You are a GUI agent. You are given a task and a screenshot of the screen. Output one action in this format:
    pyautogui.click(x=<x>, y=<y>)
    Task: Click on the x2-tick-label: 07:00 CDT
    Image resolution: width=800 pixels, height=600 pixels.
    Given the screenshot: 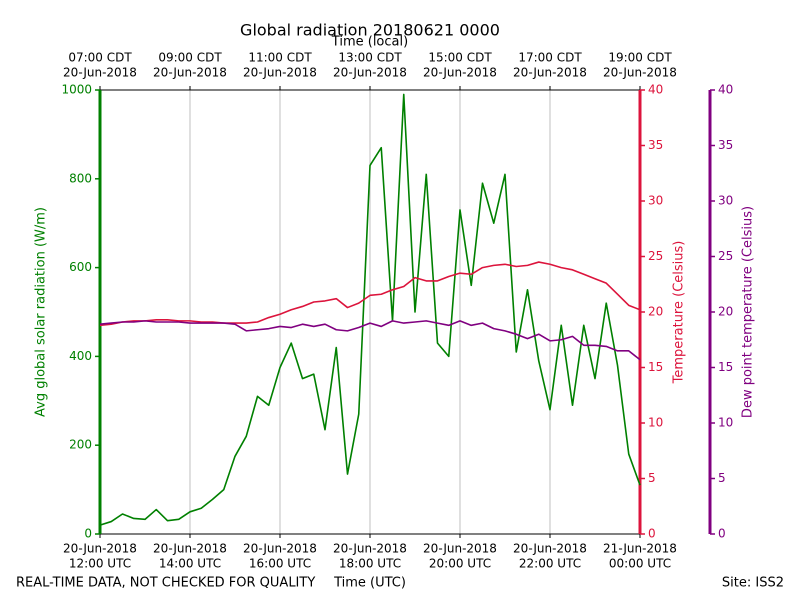 What is the action you would take?
    pyautogui.click(x=100, y=58)
    